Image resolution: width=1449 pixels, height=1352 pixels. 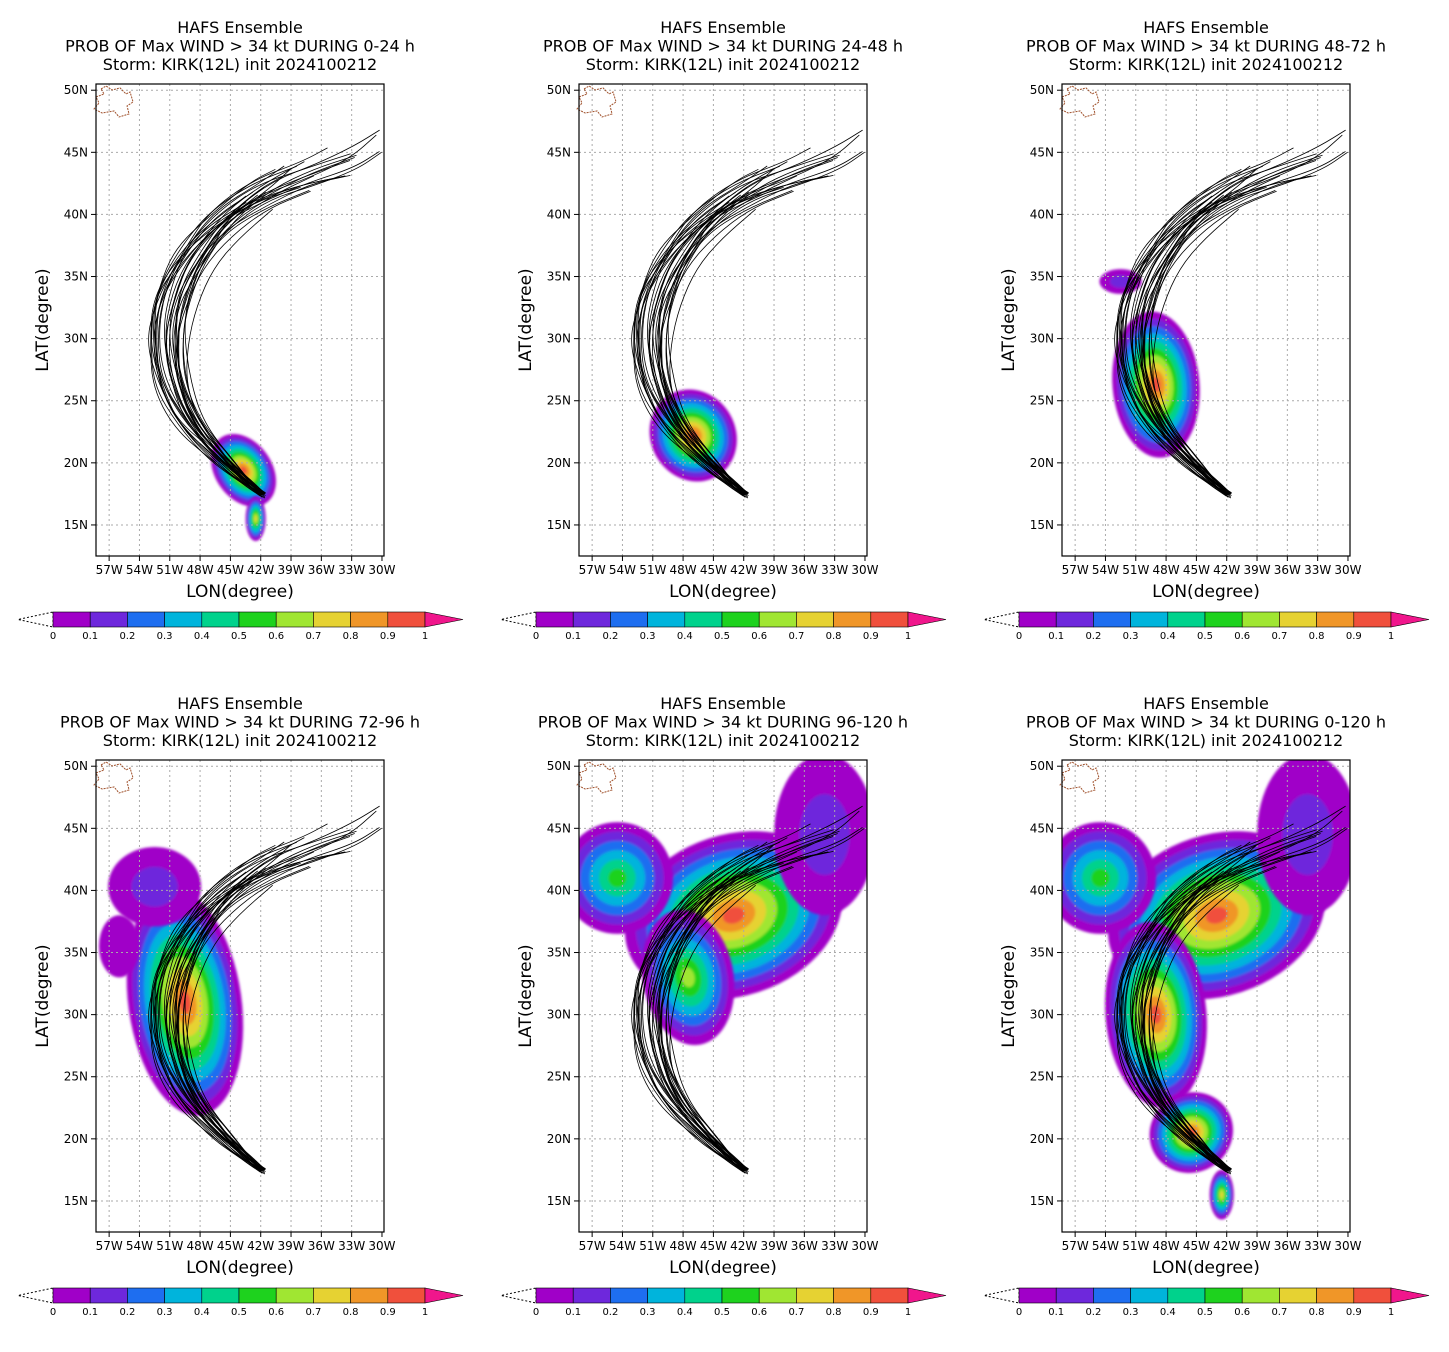 I want to click on y-tick-label: 50N, so click(x=559, y=766).